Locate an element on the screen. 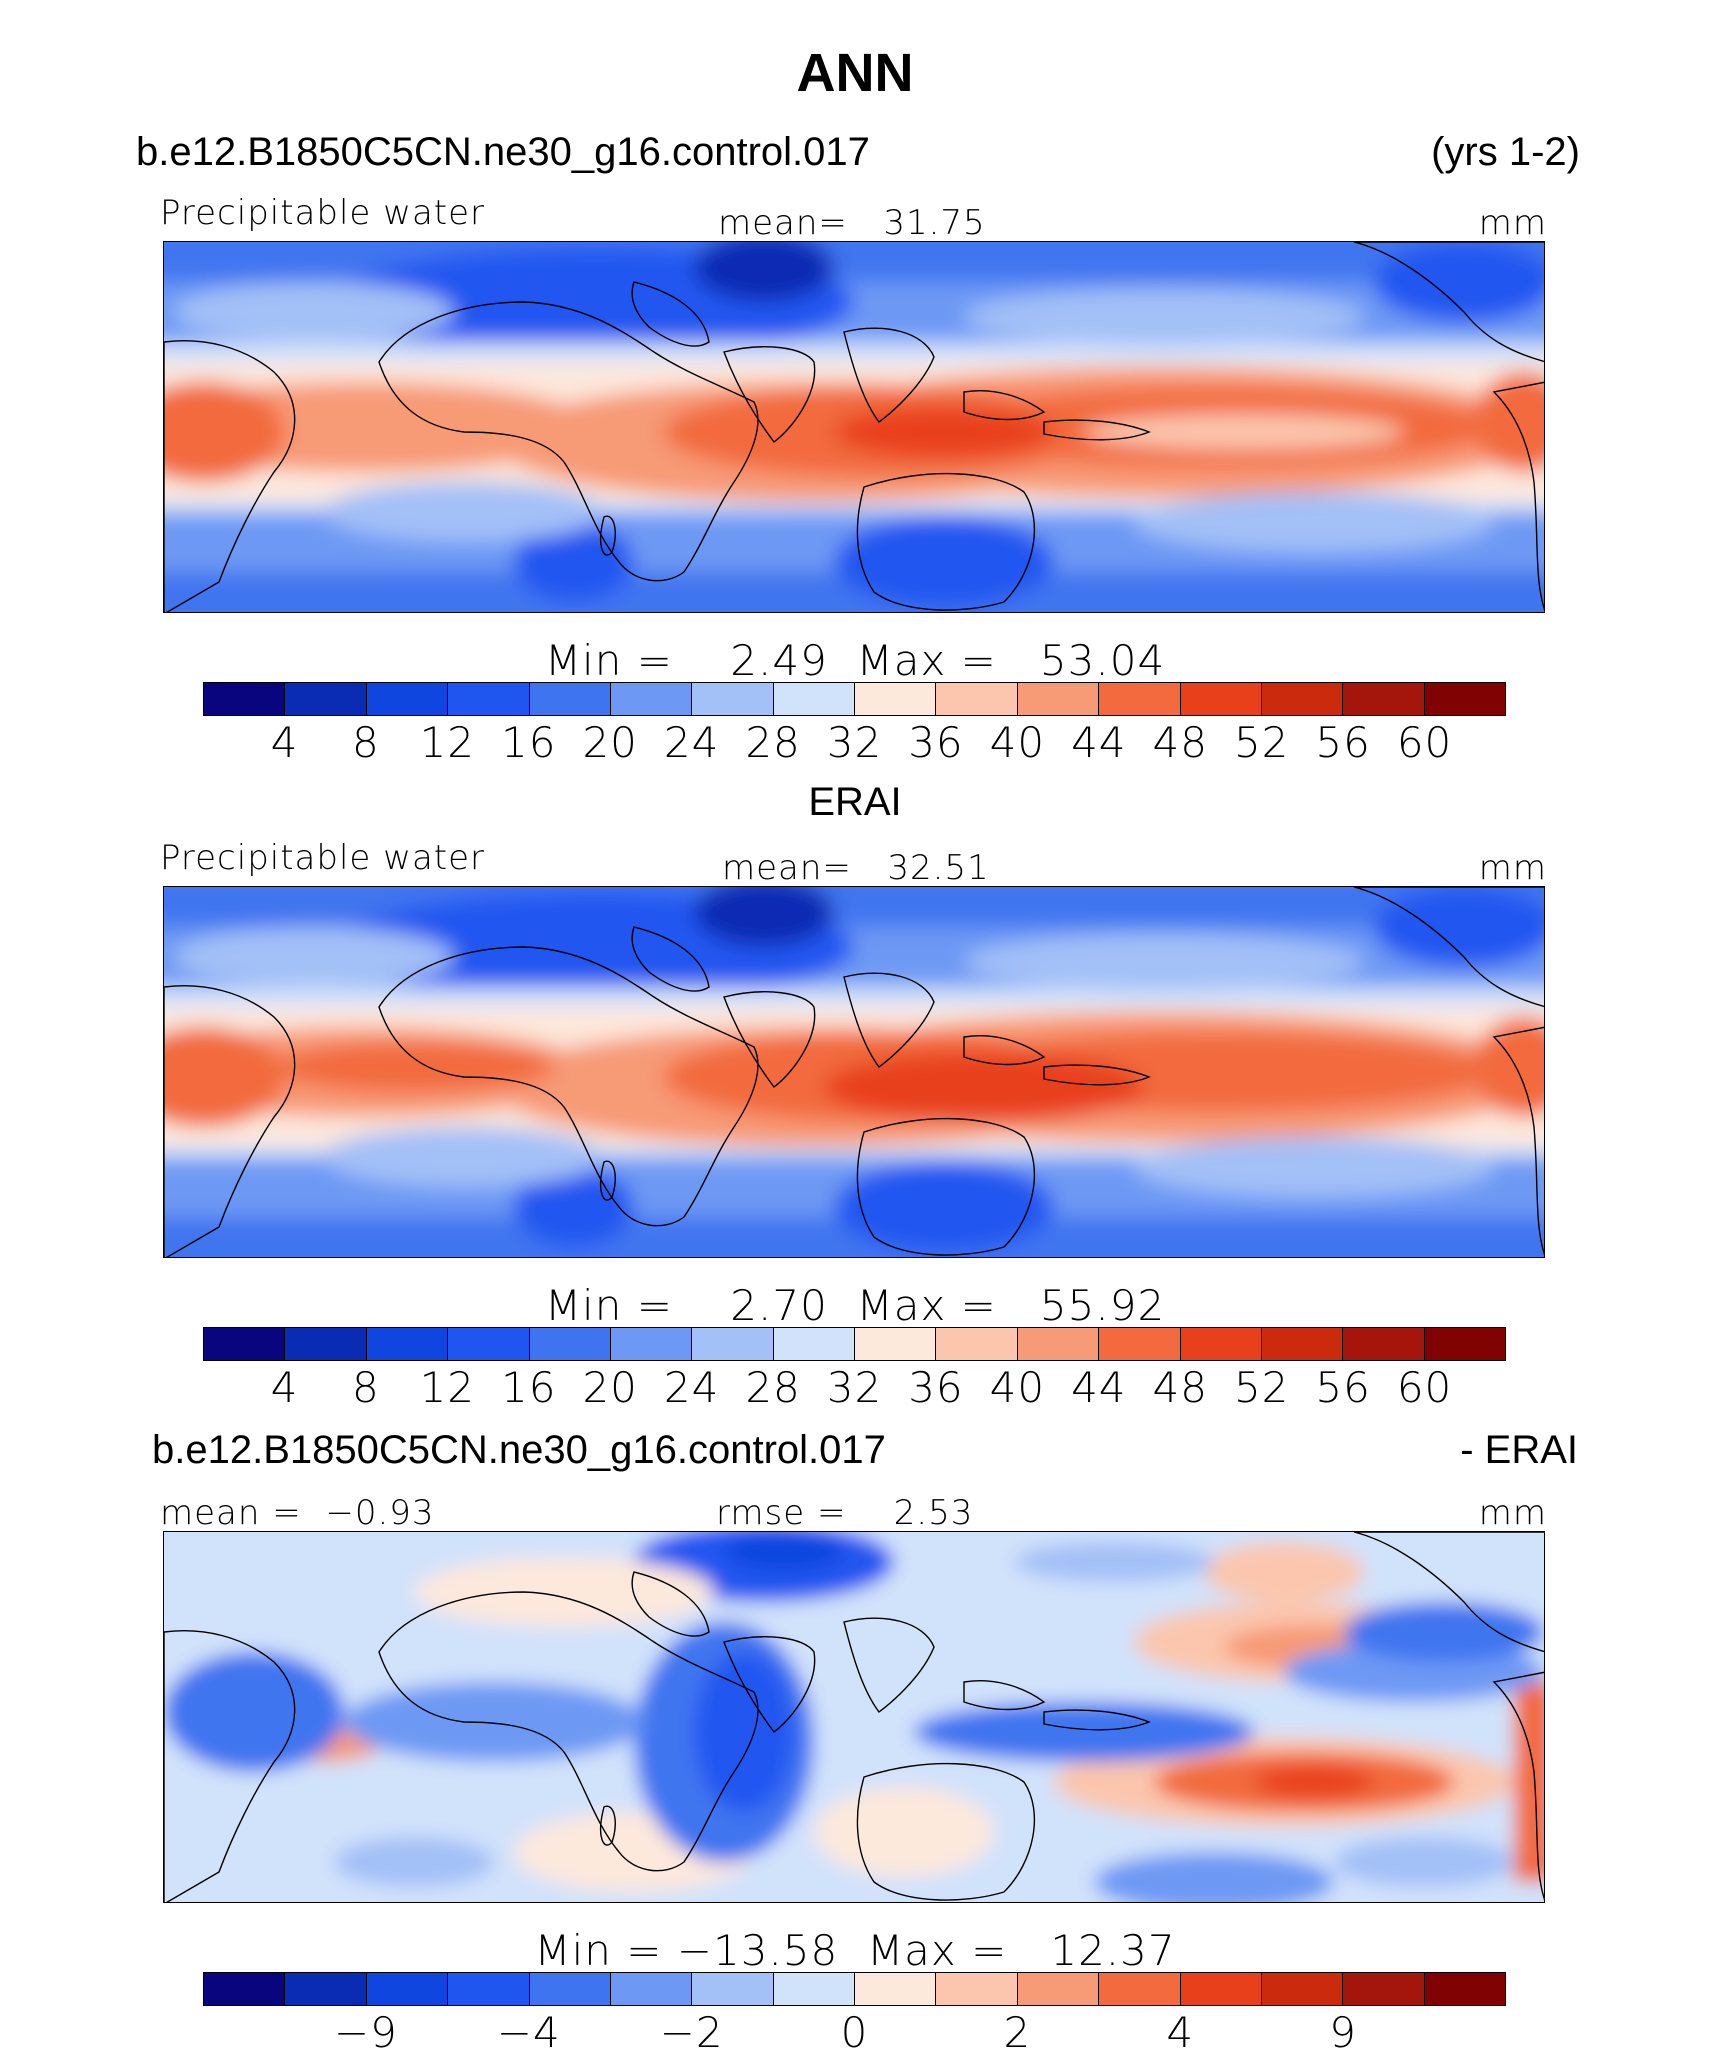 This screenshot has width=1710, height=2067. page-title: ANN is located at coordinates (855, 73).